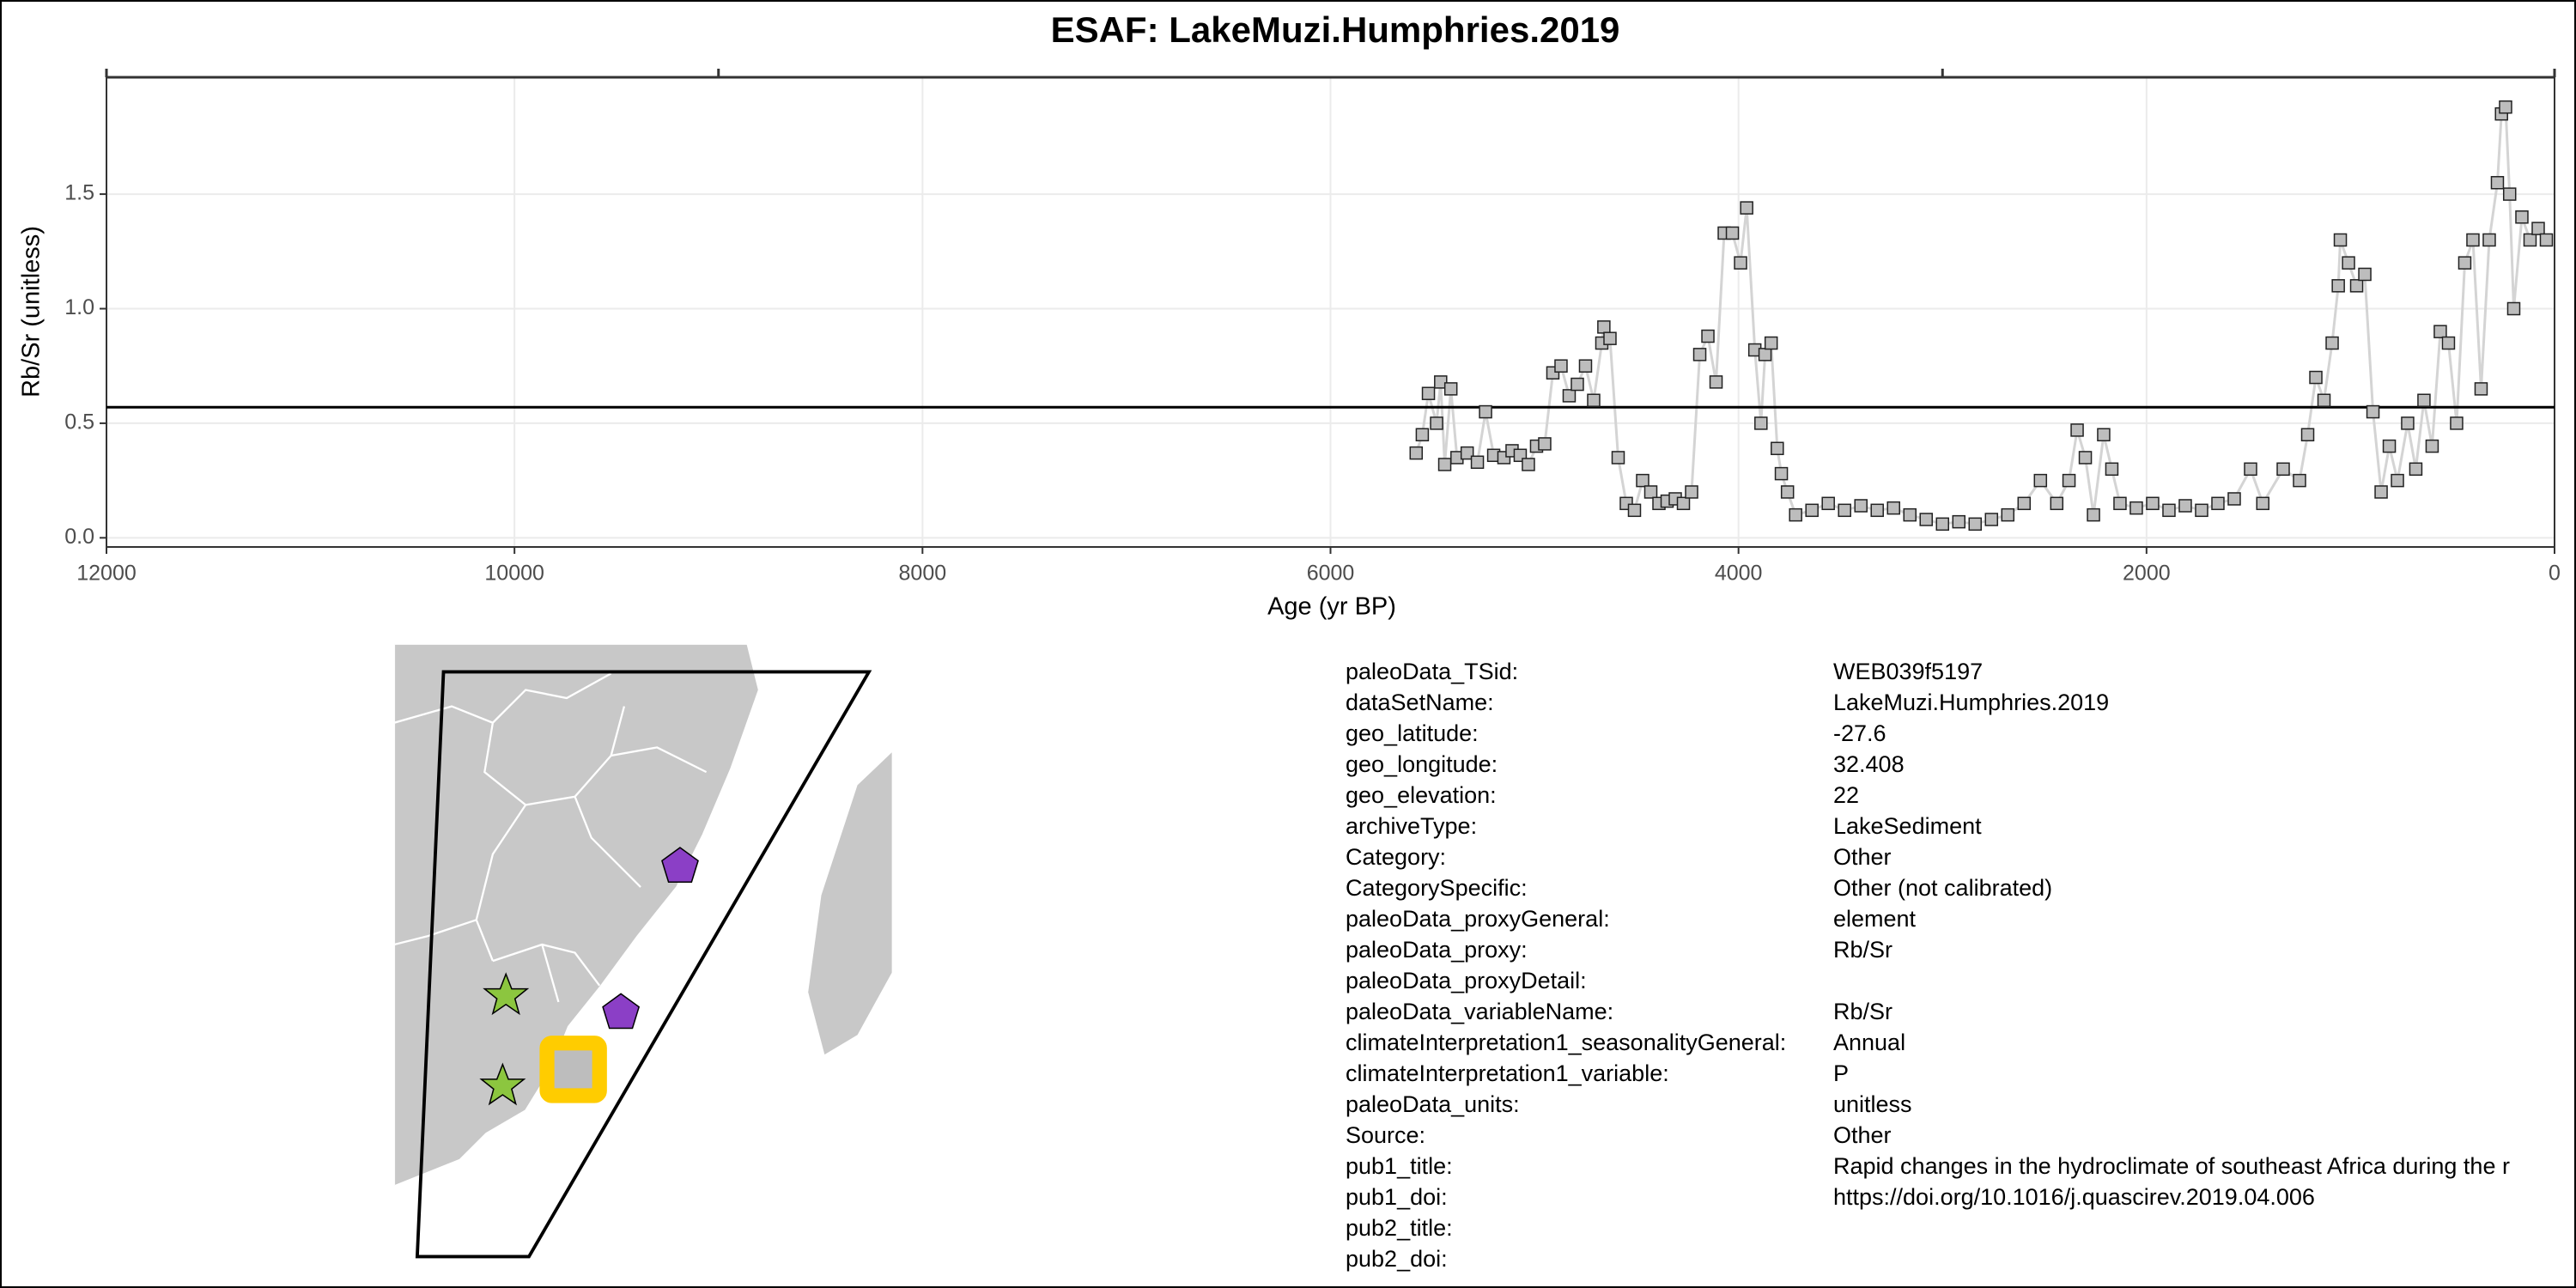 The image size is (2576, 1288). What do you see at coordinates (1433, 1104) in the screenshot?
I see `metadata-key: paleoData_units:` at bounding box center [1433, 1104].